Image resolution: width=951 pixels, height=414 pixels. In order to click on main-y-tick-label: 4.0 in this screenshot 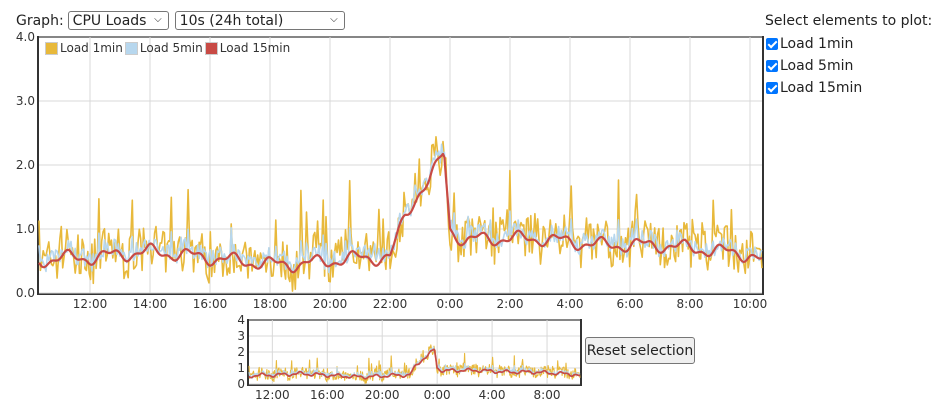, I will do `click(25, 37)`.